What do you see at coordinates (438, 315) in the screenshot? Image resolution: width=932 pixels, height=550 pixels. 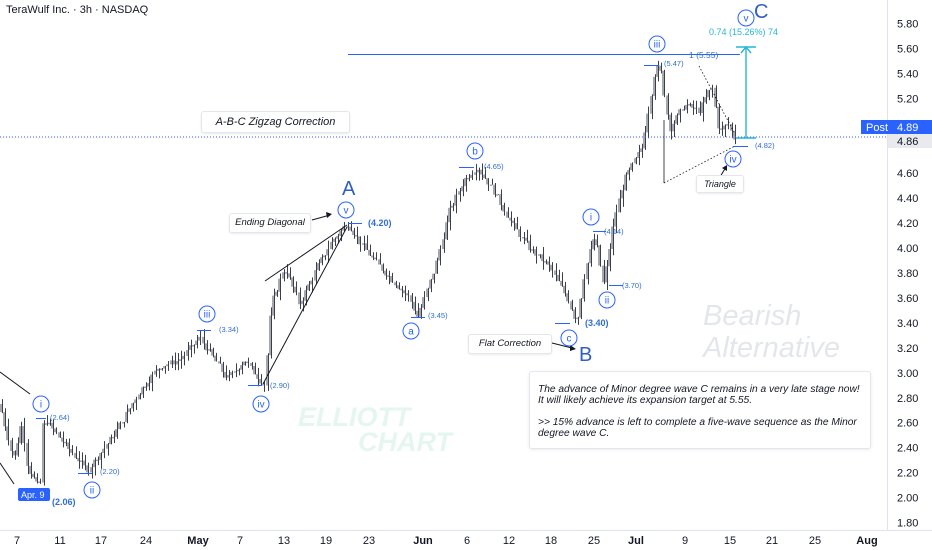 I see `key-point-label: (3.45)` at bounding box center [438, 315].